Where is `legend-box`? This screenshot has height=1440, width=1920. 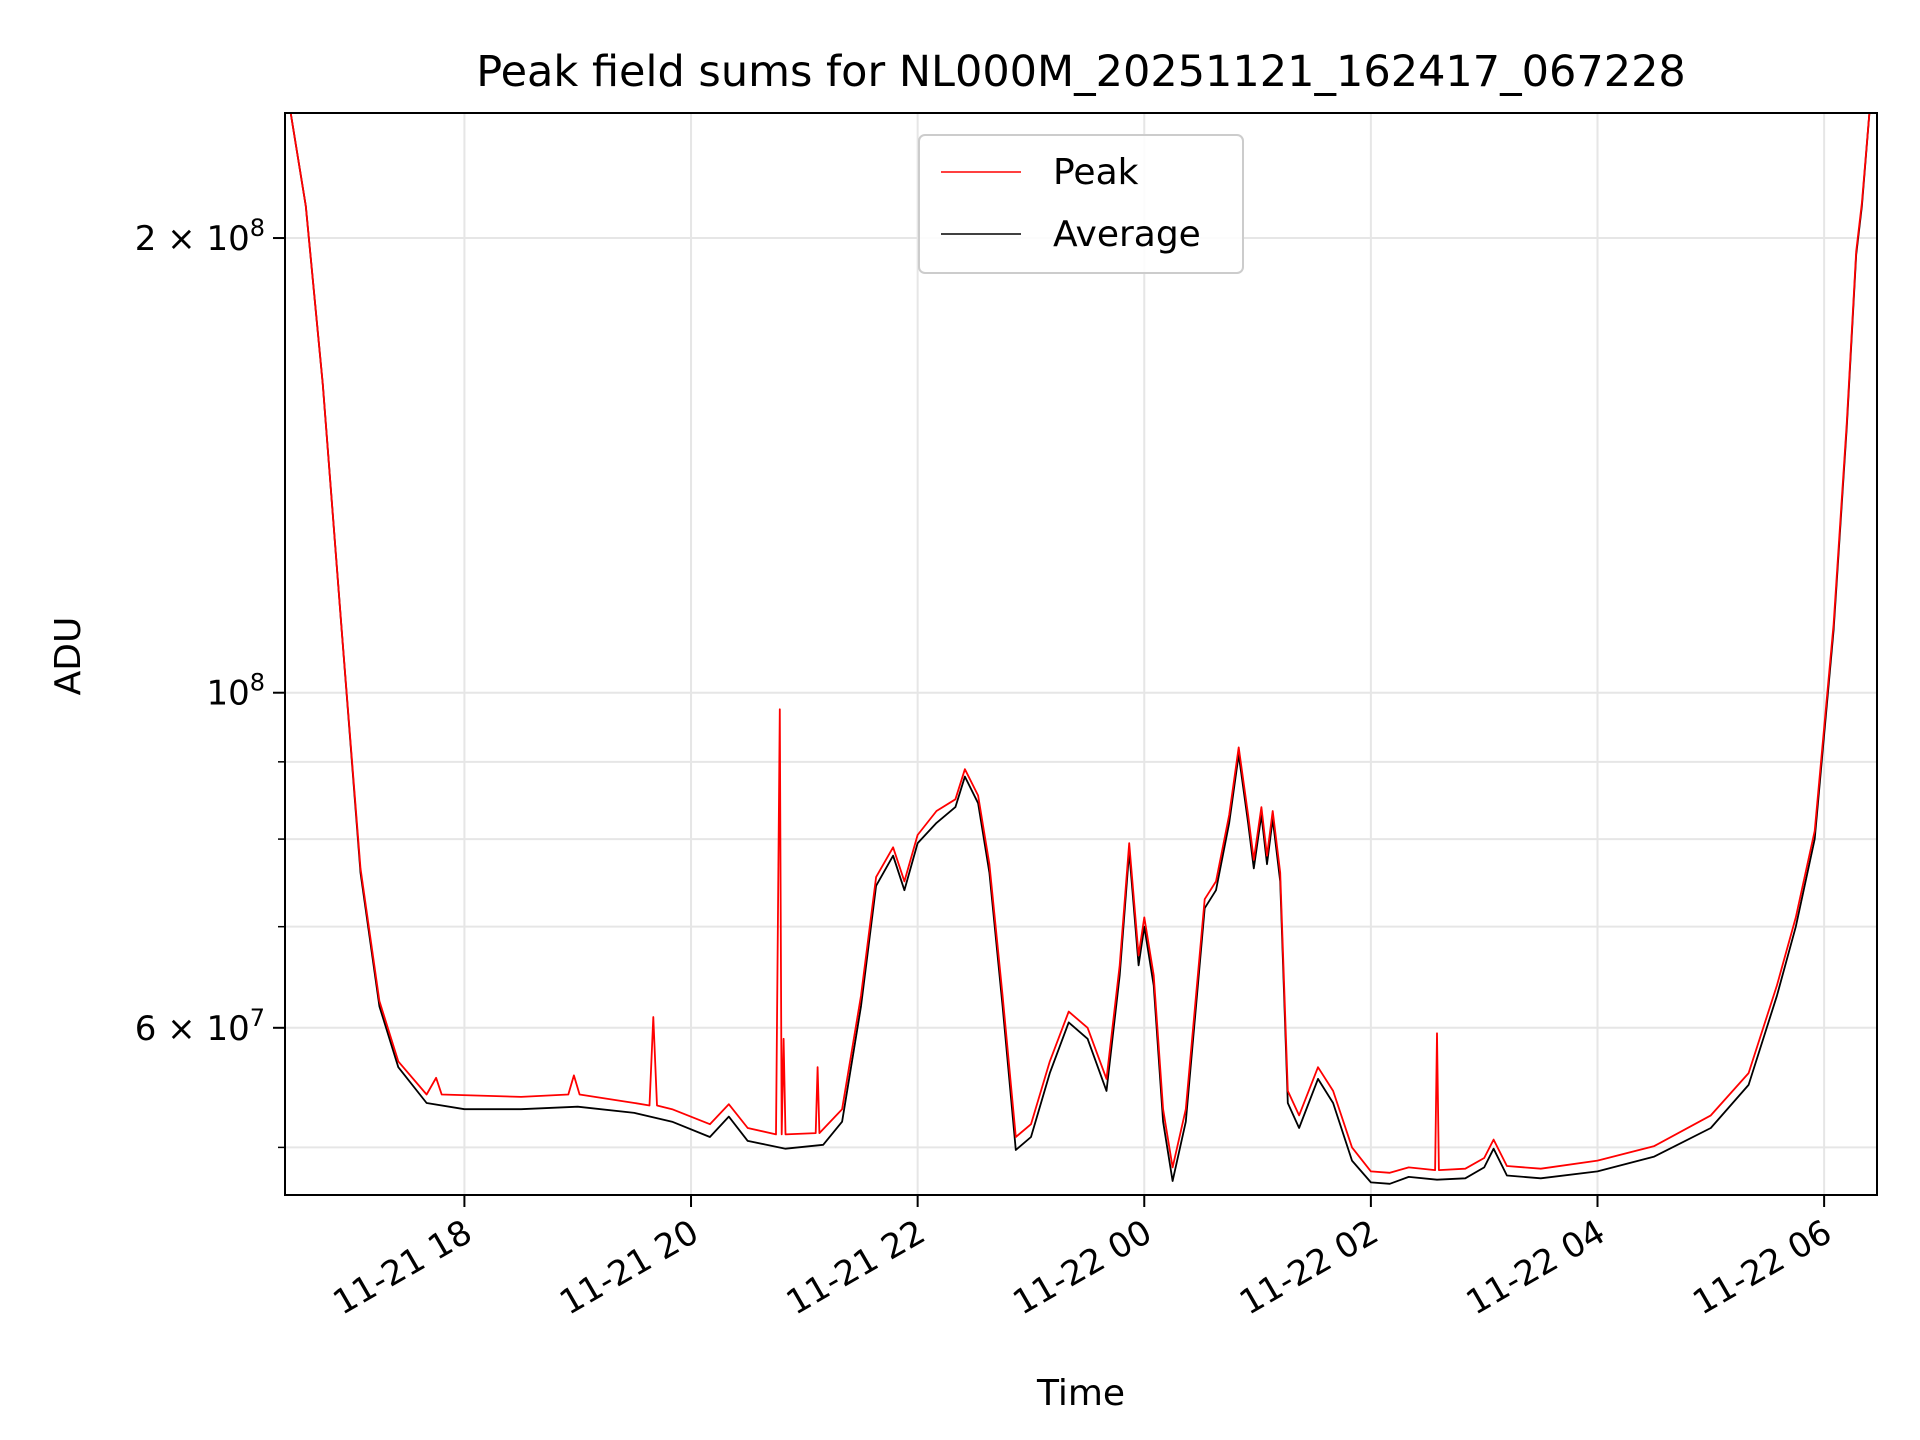 legend-box is located at coordinates (1081, 204).